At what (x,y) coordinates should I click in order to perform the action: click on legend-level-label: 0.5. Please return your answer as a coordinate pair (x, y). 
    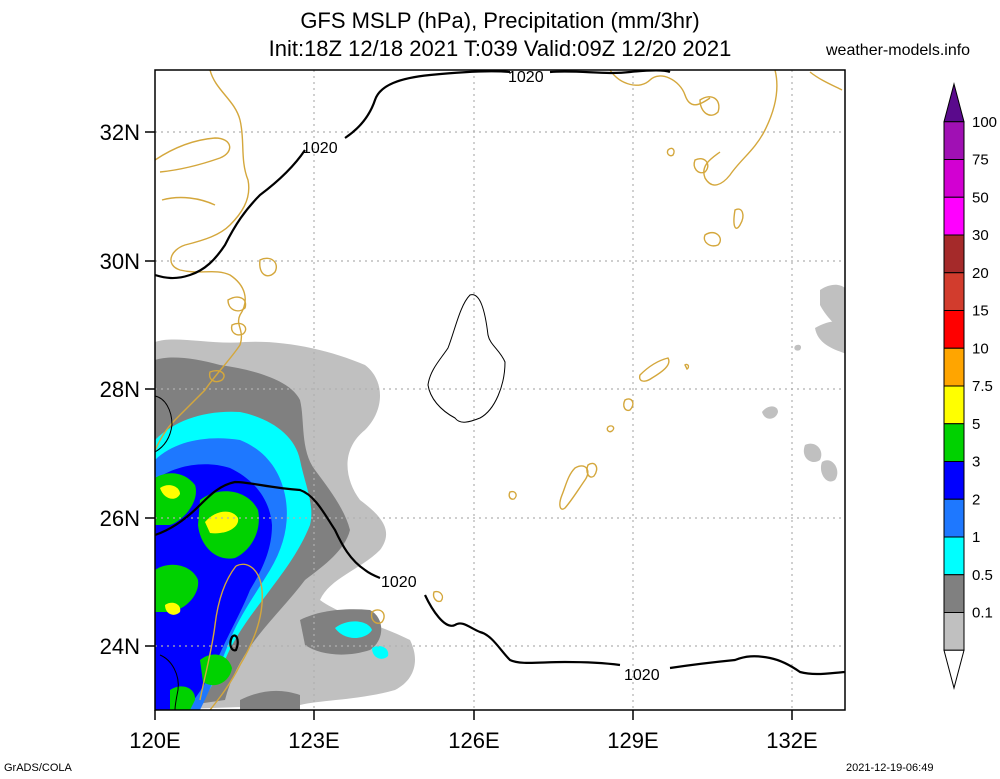
    Looking at the image, I should click on (982, 575).